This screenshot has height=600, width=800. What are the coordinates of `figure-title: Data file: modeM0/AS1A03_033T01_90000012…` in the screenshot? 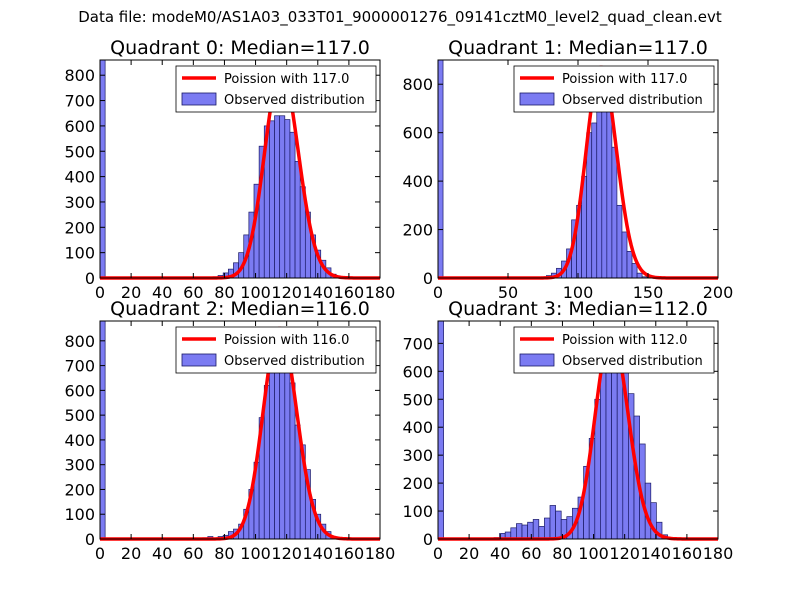 It's located at (400, 17).